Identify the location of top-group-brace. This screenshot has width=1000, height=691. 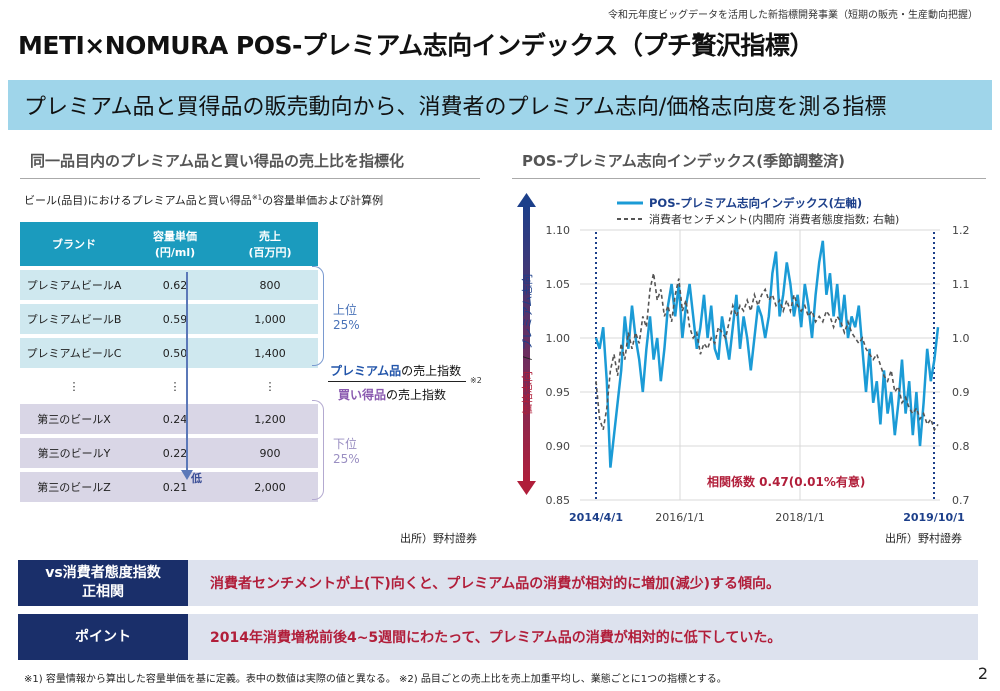
(318, 316).